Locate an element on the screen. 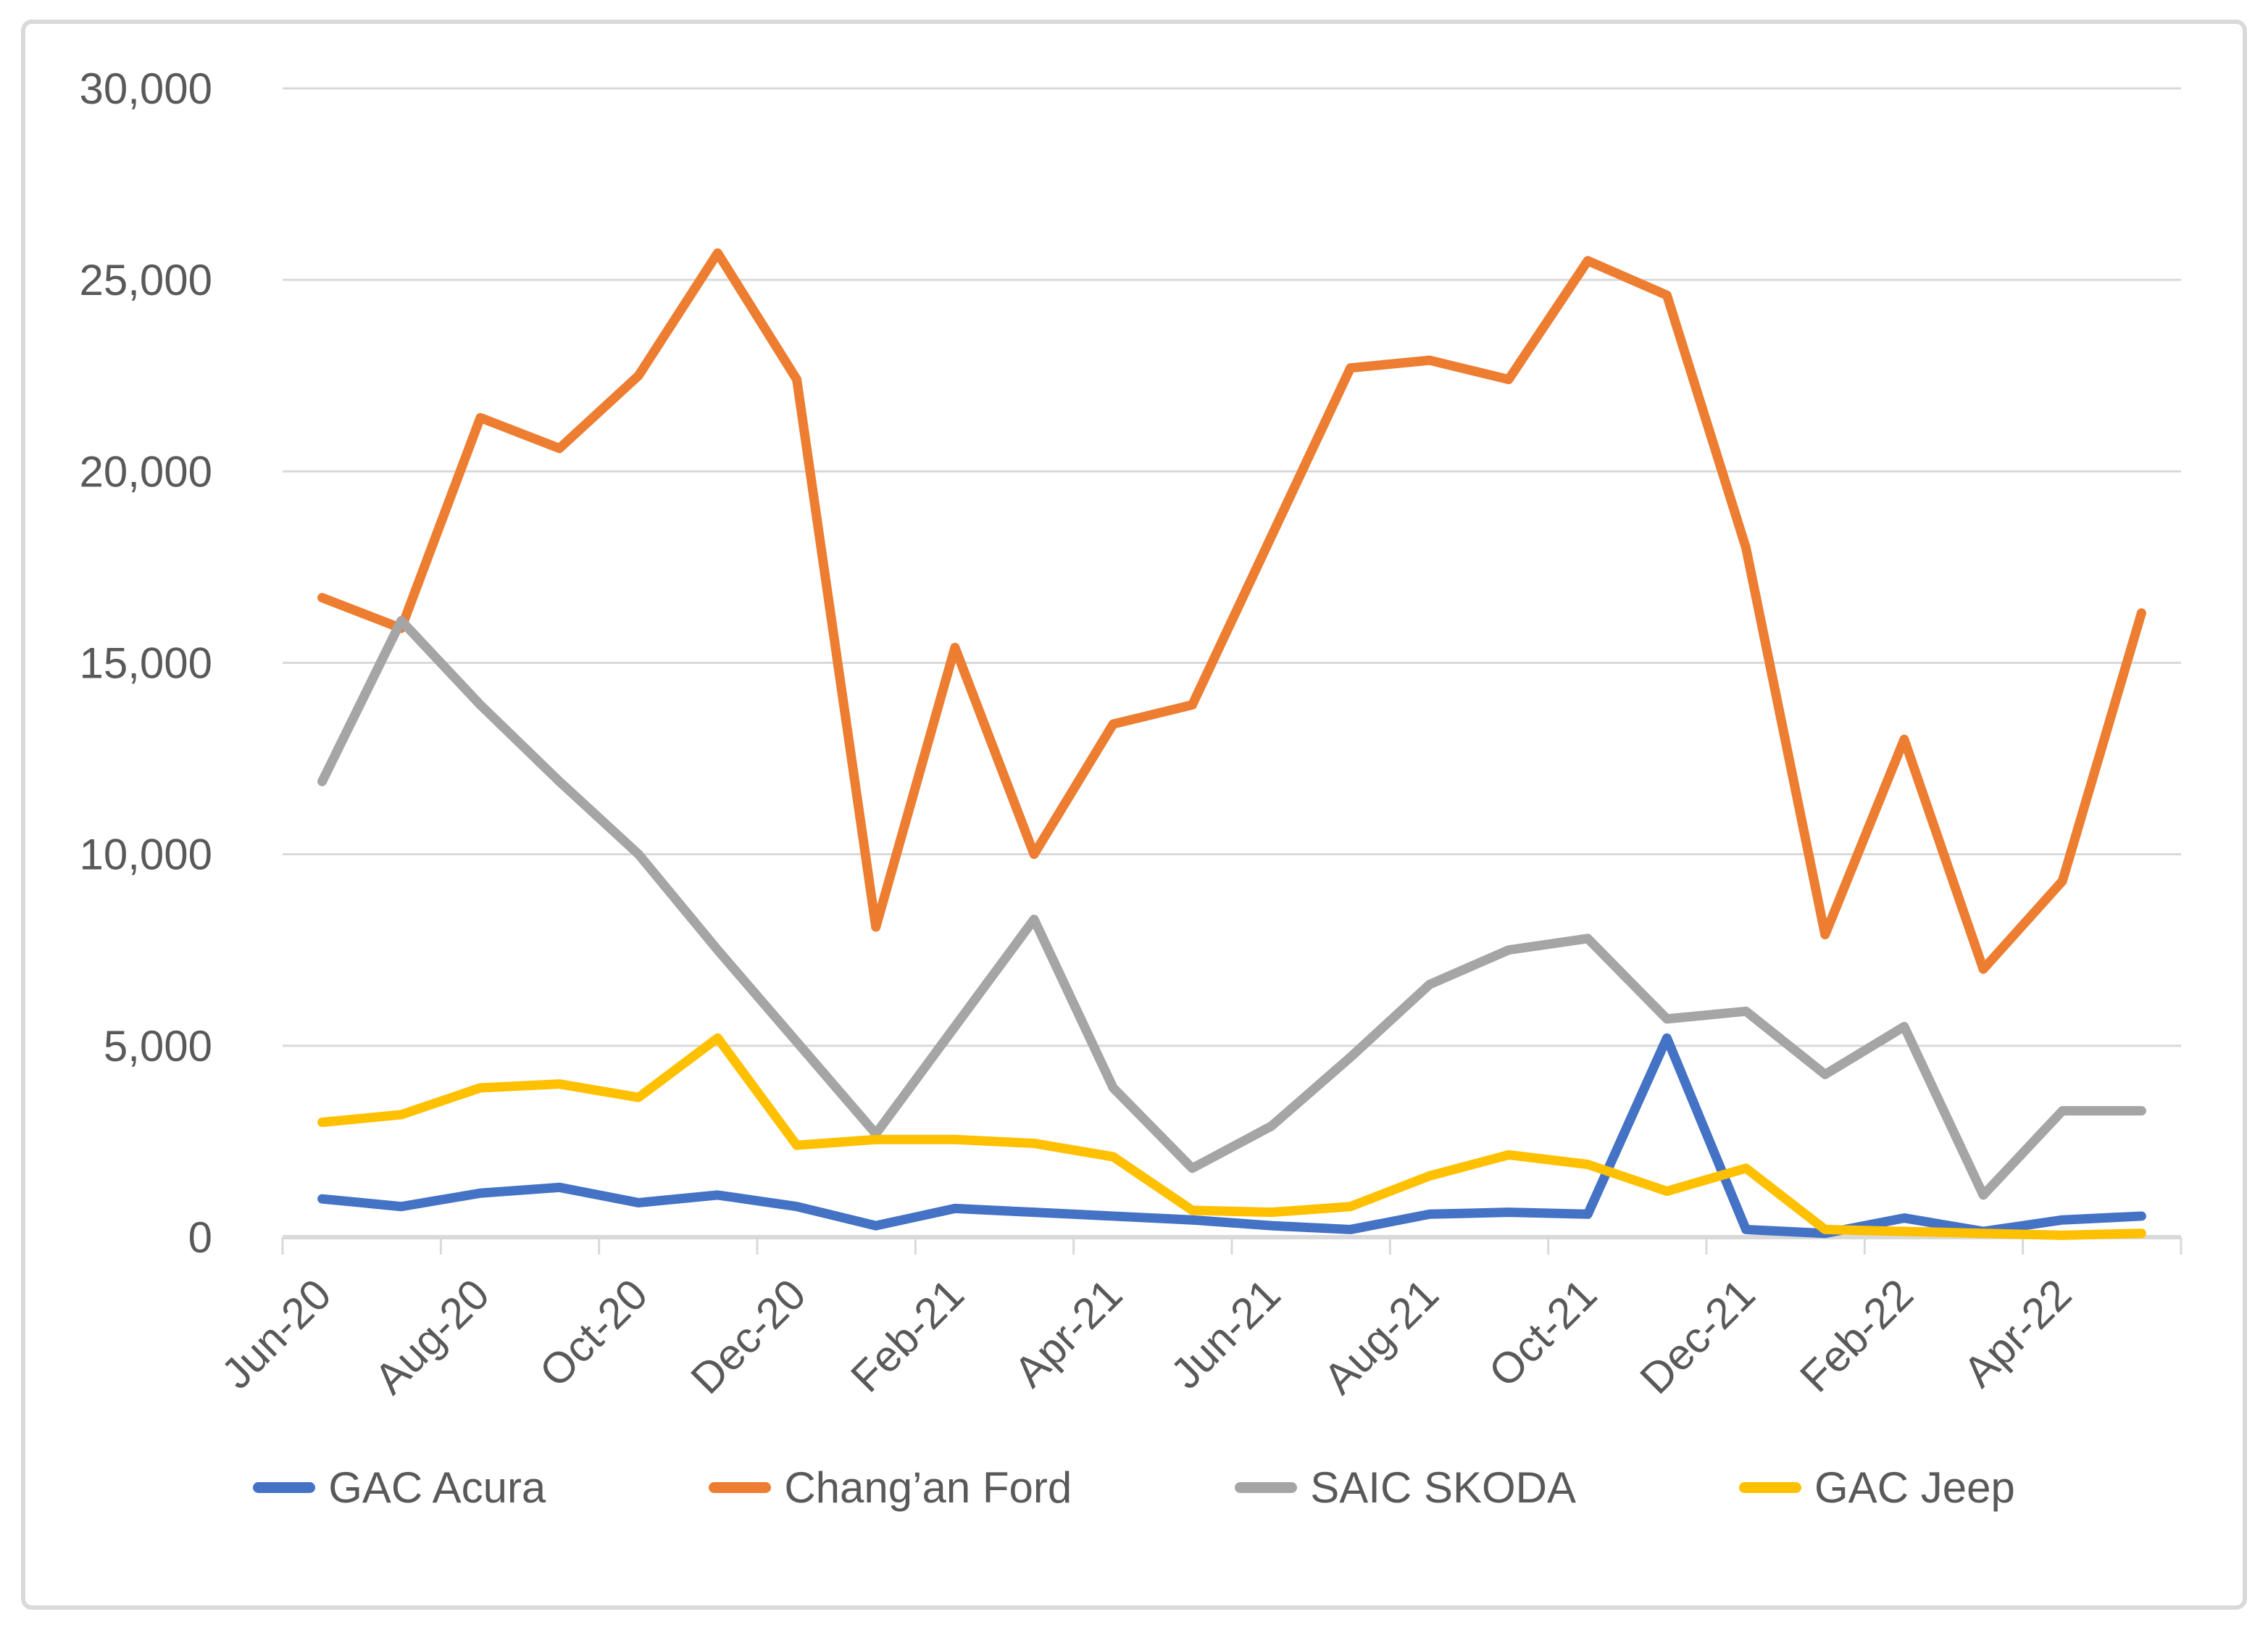  legend-label: GAC Acura is located at coordinates (437, 1488).